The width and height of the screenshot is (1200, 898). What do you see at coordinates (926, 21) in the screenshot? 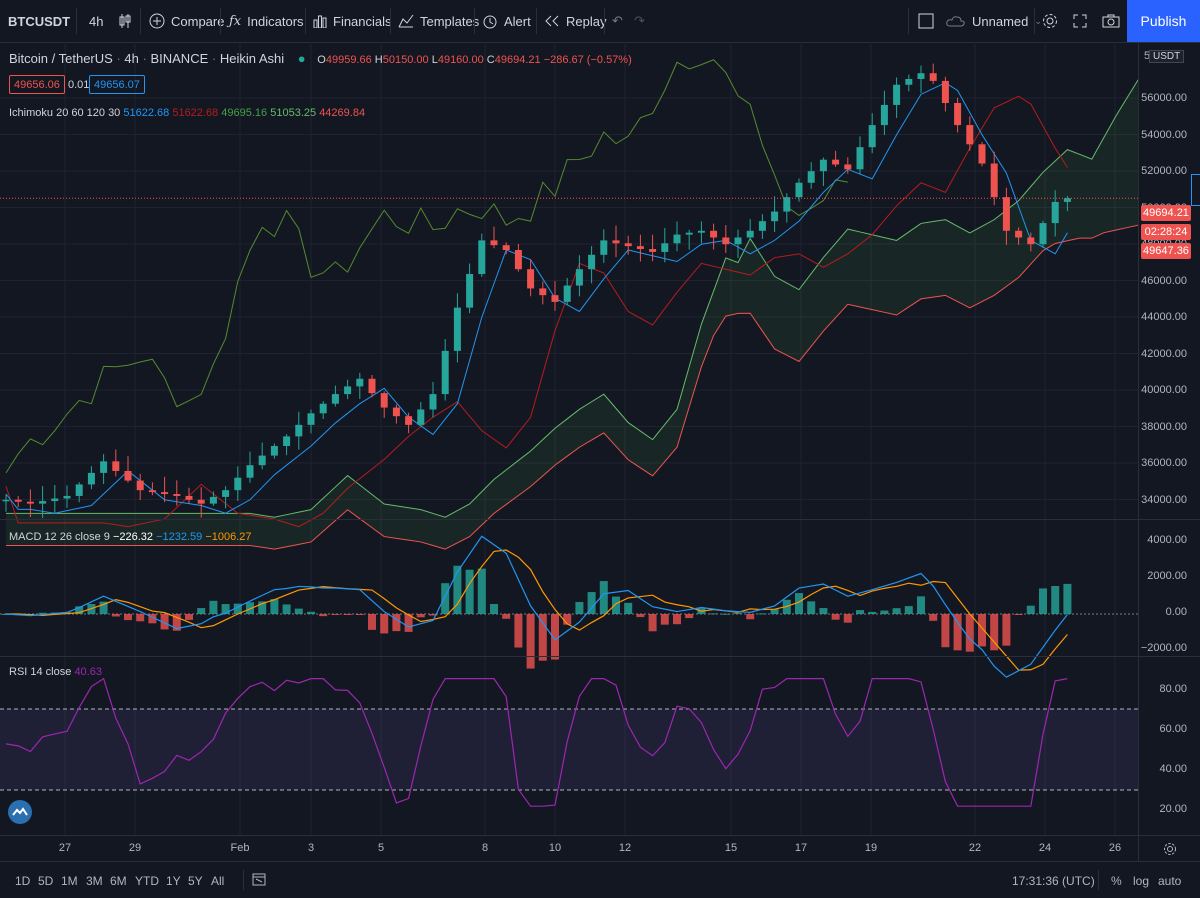
I see `fullscreen-toggle` at bounding box center [926, 21].